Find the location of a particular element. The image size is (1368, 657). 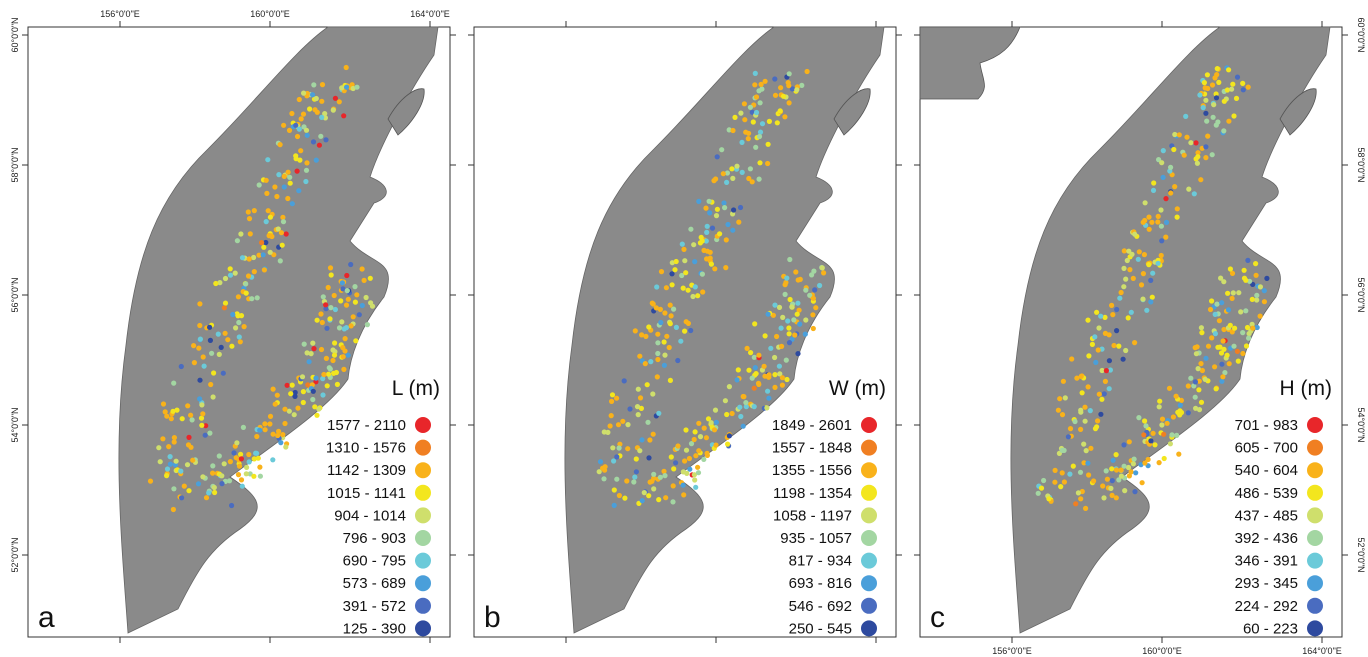

legend-label: 392 - 436 is located at coordinates (1266, 538).